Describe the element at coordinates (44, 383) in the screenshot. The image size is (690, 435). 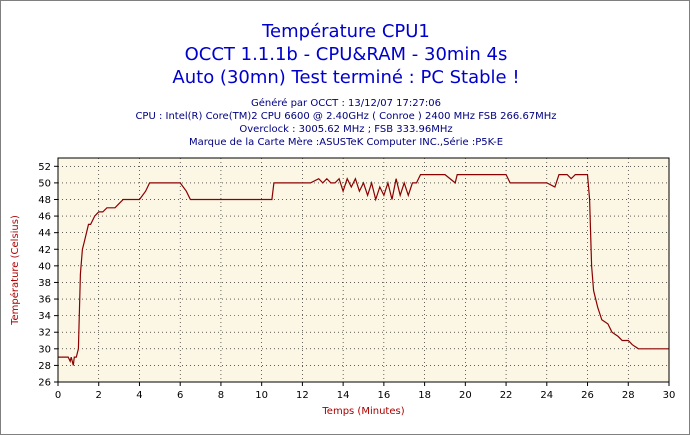
I see `y-tick-label: 26` at that location.